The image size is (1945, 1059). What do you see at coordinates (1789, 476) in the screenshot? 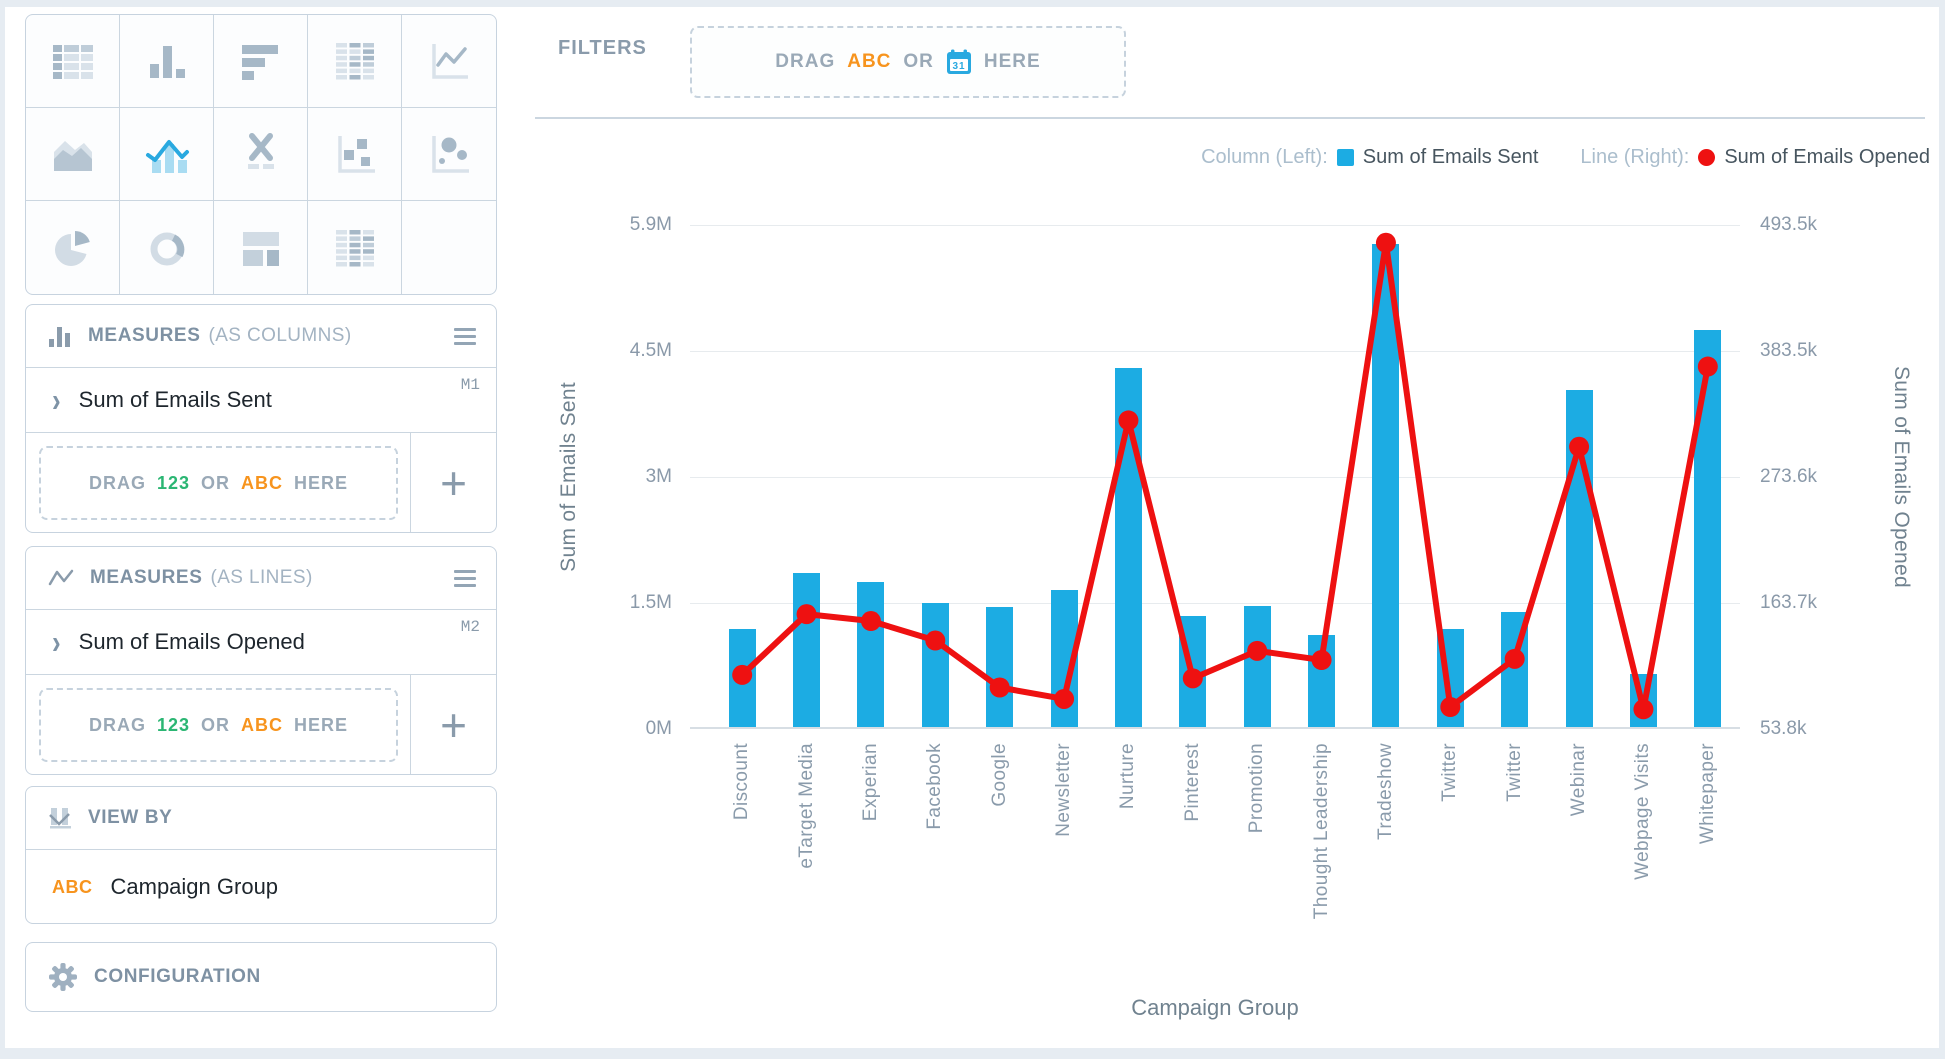
I see `axis-tick-label: 273.6k` at bounding box center [1789, 476].